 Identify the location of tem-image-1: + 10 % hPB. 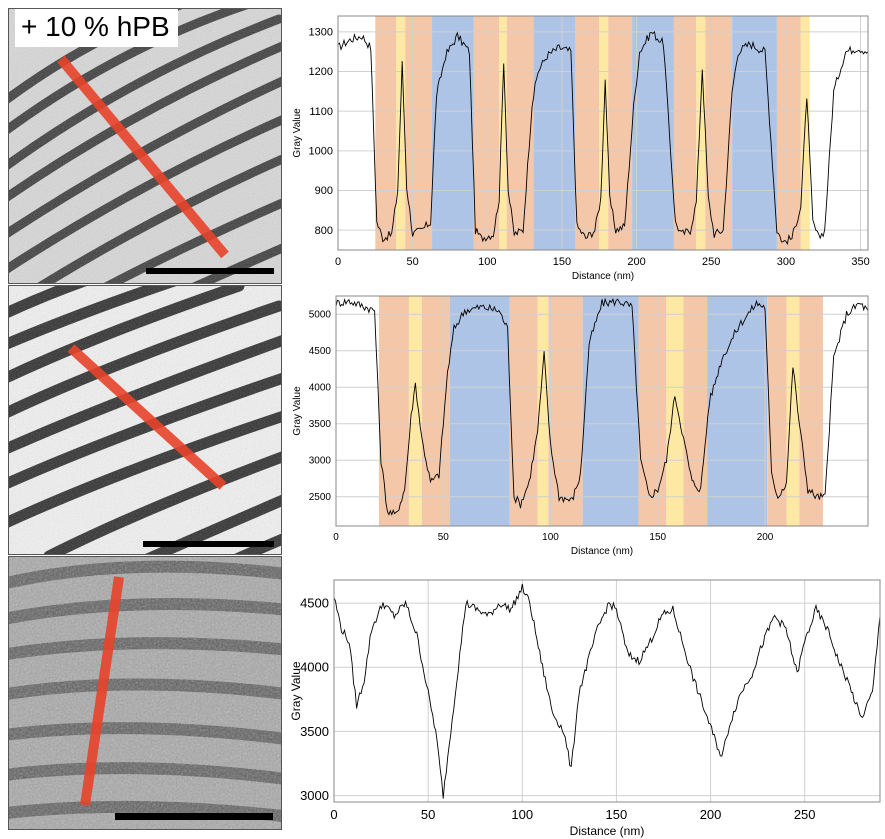
(145, 146).